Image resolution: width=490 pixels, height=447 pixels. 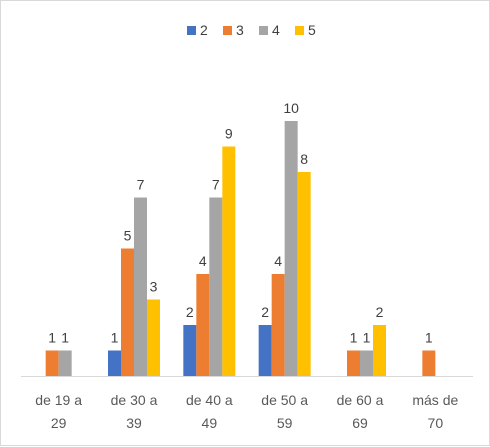 What do you see at coordinates (141, 185) in the screenshot?
I see `data-label-4-cat-1: 7` at bounding box center [141, 185].